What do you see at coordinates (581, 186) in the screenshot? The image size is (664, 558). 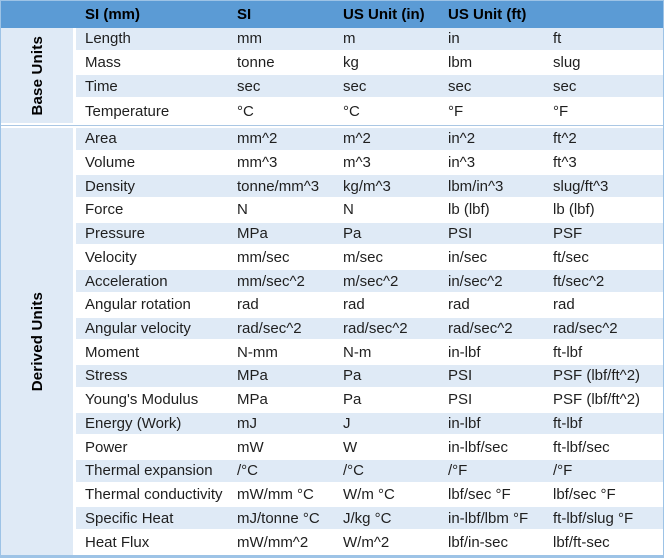 I see `cell-us-ft: slug/ft^3` at bounding box center [581, 186].